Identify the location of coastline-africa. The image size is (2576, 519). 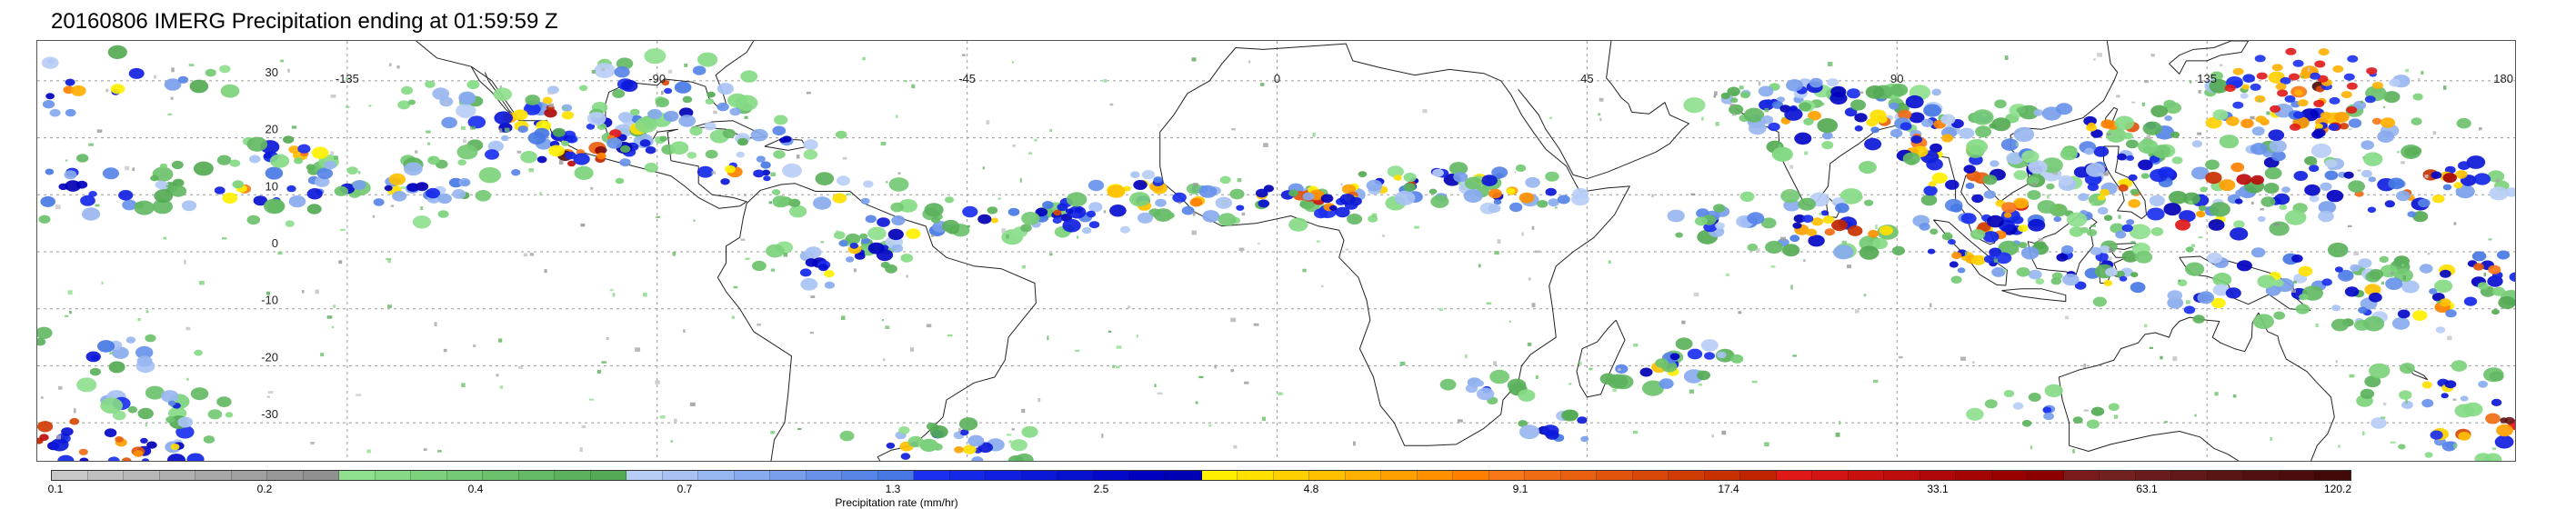
(1395, 245).